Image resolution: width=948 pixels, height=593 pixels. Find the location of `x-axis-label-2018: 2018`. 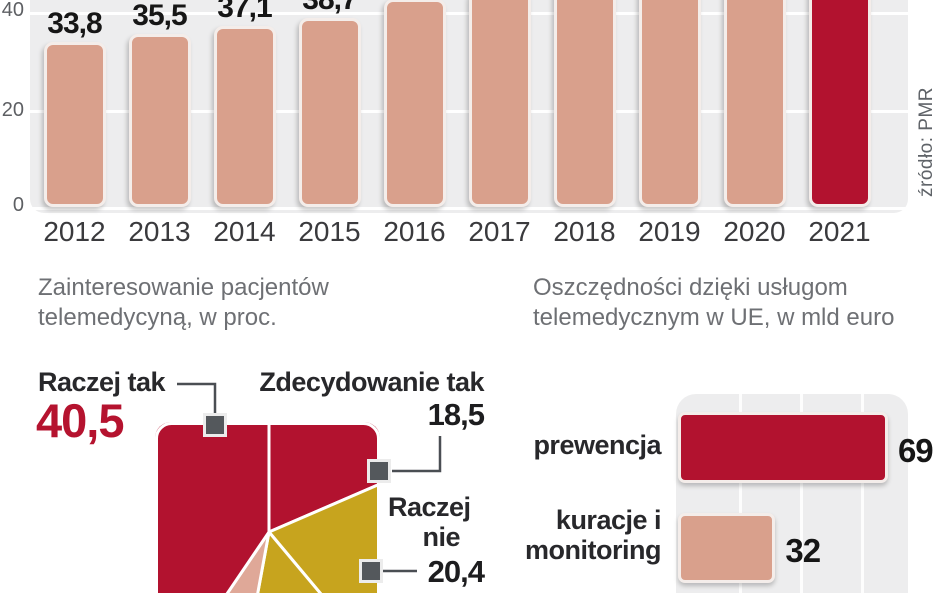

x-axis-label-2018: 2018 is located at coordinates (584, 231).